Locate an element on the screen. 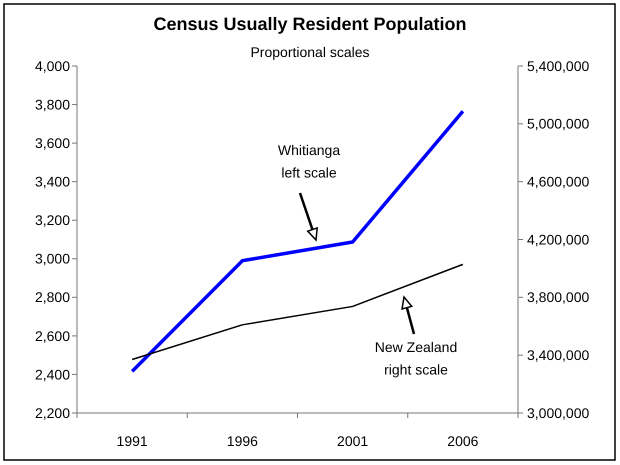  y-tick-label: 2,200 is located at coordinates (52, 412).